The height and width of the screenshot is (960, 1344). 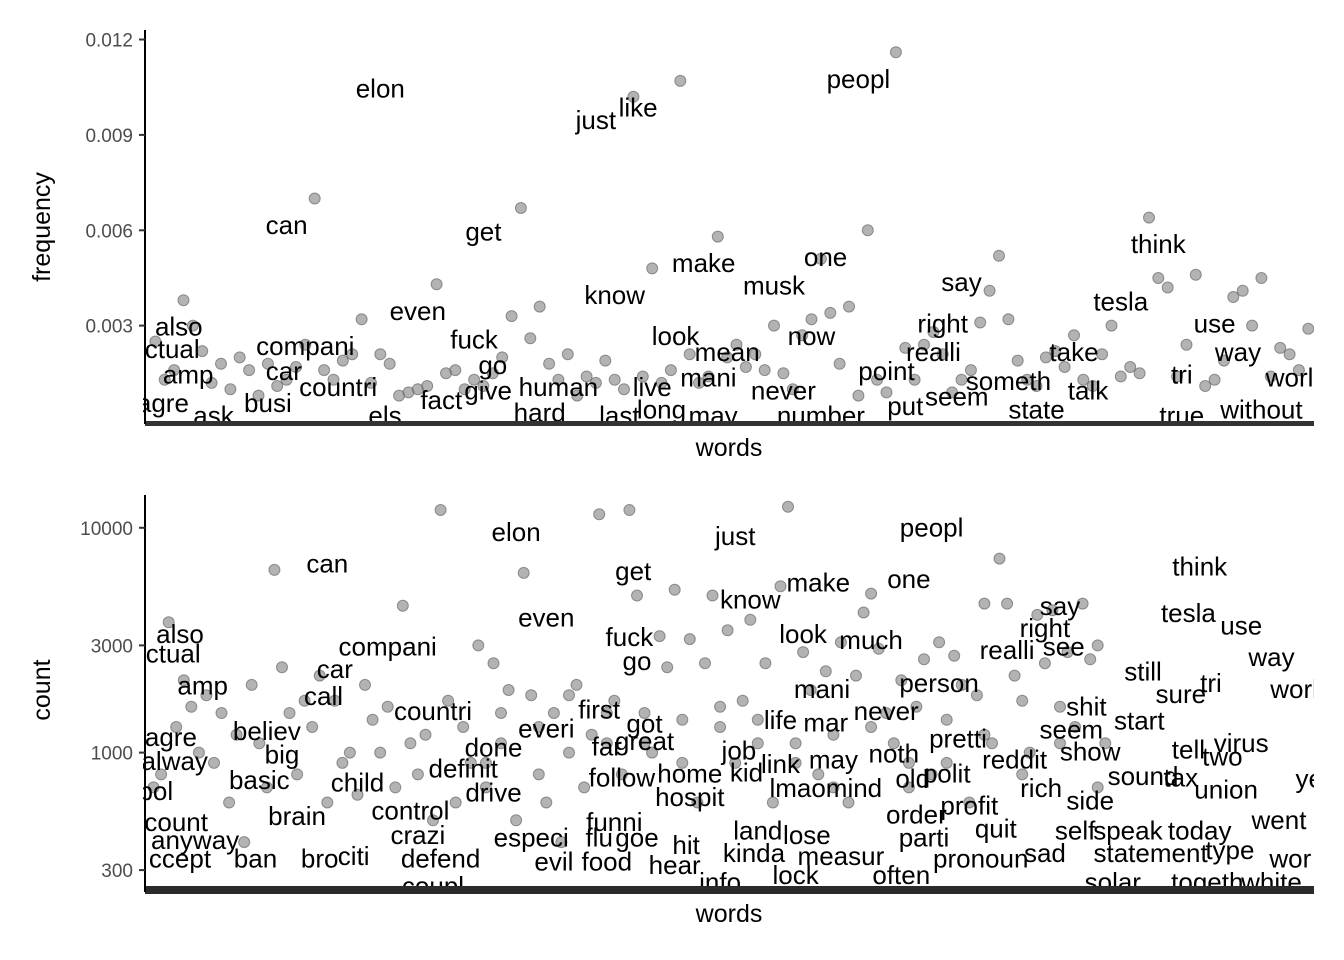 What do you see at coordinates (661, 409) in the screenshot?
I see `frequency-word-label: long` at bounding box center [661, 409].